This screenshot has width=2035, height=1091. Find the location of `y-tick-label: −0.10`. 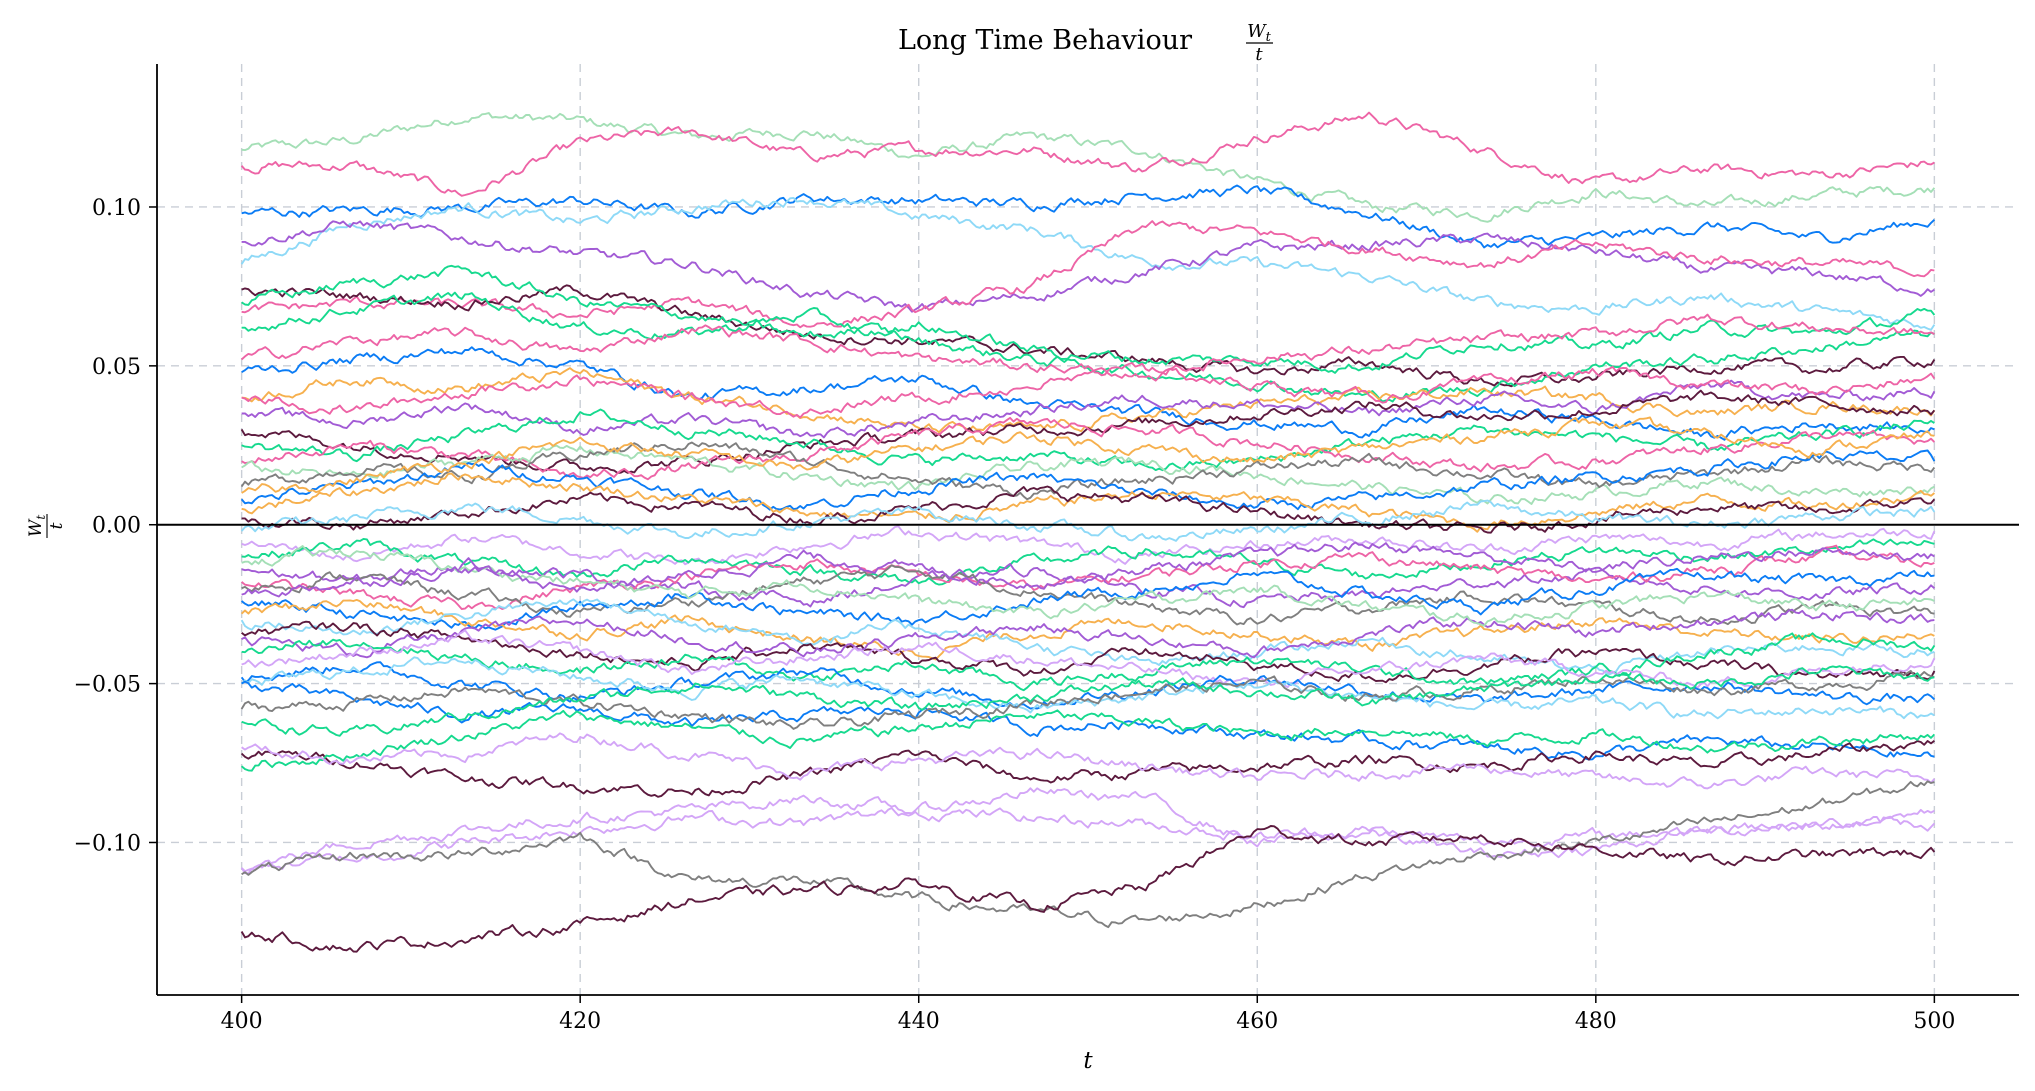

y-tick-label: −0.10 is located at coordinates (107, 843).